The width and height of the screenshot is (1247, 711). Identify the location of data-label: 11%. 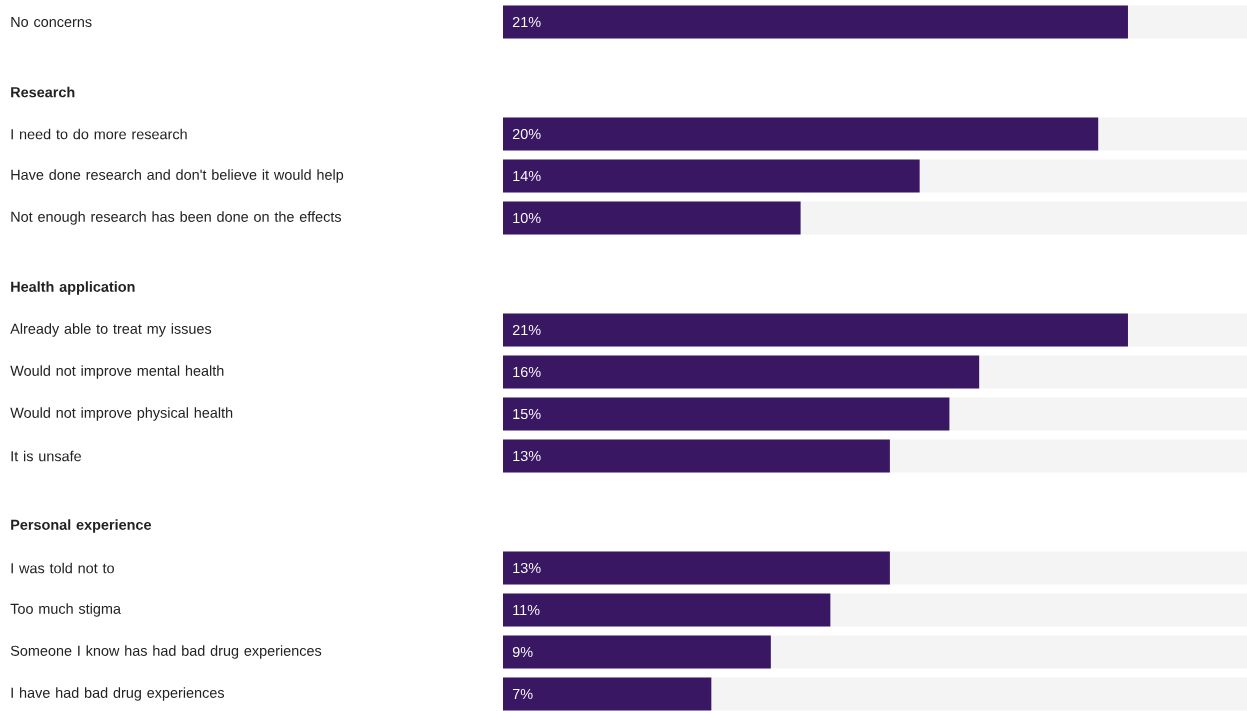
(526, 610).